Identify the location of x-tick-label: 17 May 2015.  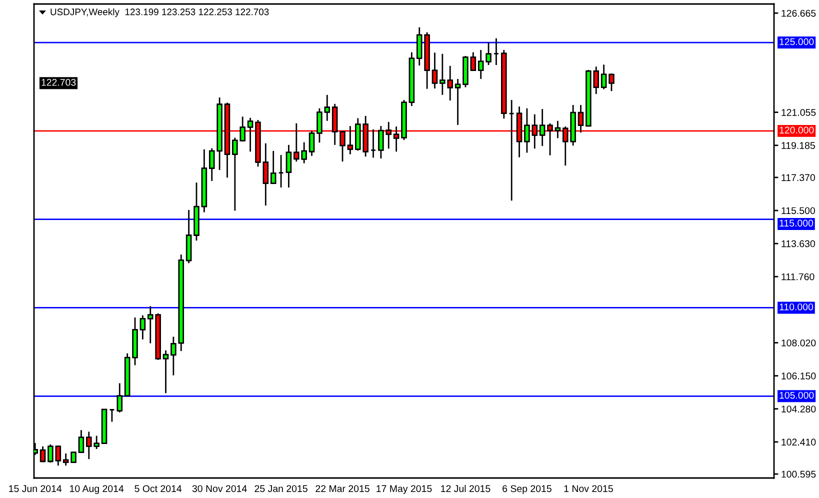
(404, 489).